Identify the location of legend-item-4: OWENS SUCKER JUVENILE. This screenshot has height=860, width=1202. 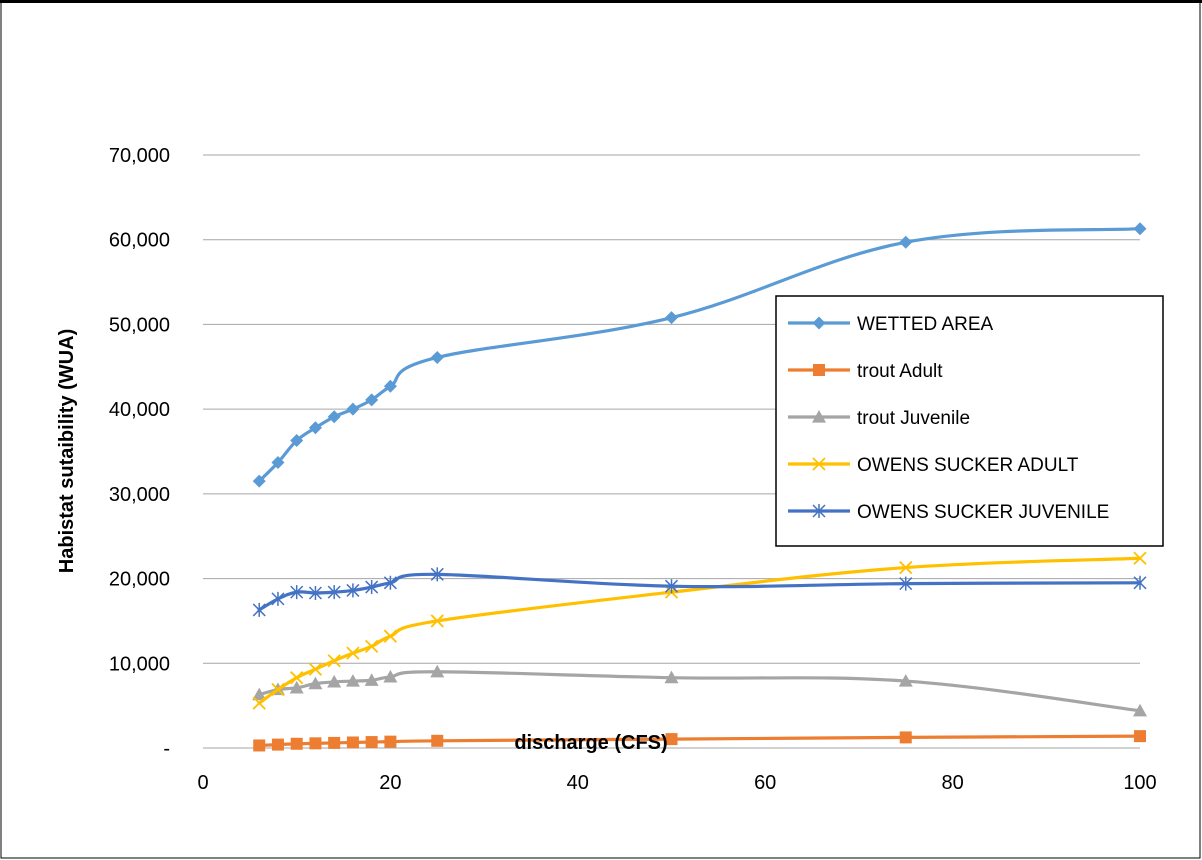
(948, 512).